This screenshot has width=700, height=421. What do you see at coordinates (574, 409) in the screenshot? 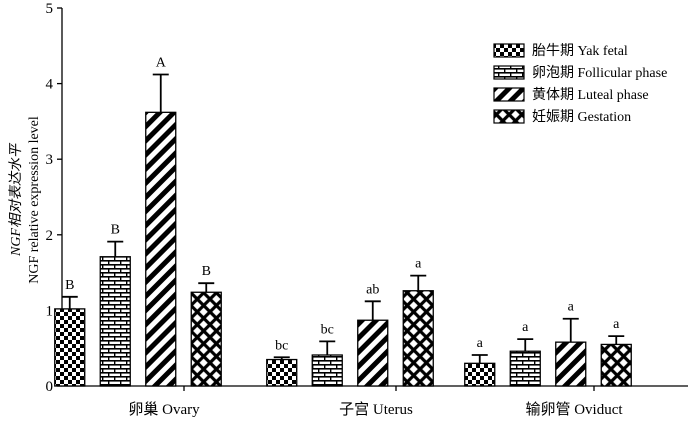
I see `x-category-label: 输卵管 Oviduct` at bounding box center [574, 409].